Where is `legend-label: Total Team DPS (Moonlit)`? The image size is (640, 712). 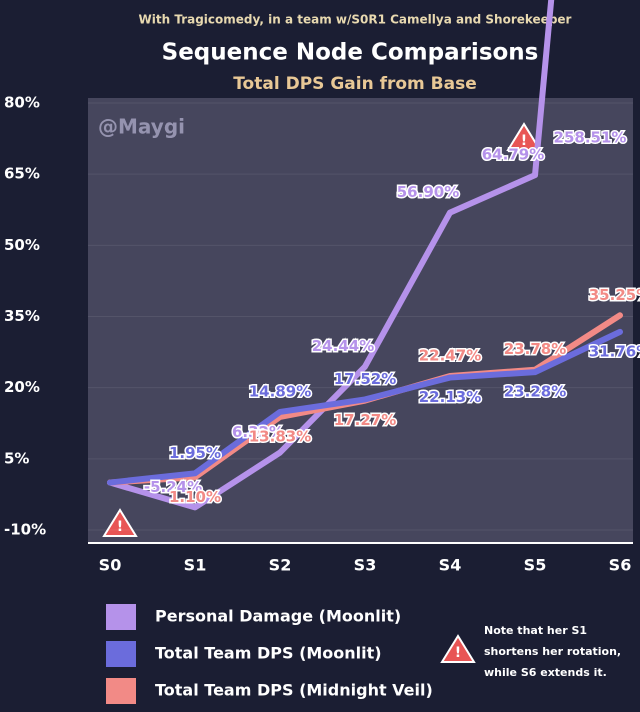 legend-label: Total Team DPS (Moonlit) is located at coordinates (268, 653).